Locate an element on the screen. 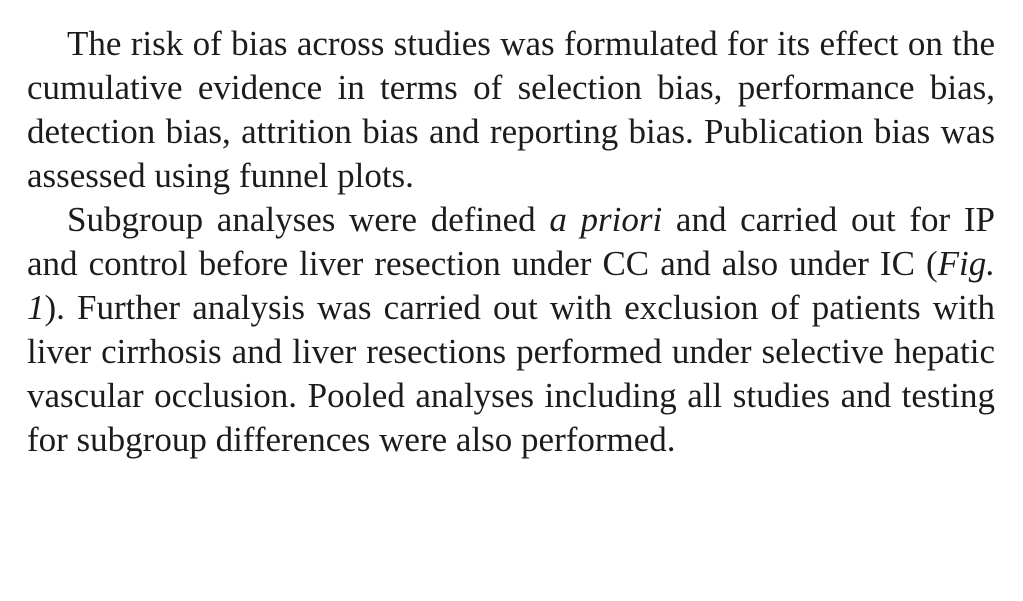 Image resolution: width=1023 pixels, height=601 pixels. italic-term-a-priori: a priori is located at coordinates (606, 219).